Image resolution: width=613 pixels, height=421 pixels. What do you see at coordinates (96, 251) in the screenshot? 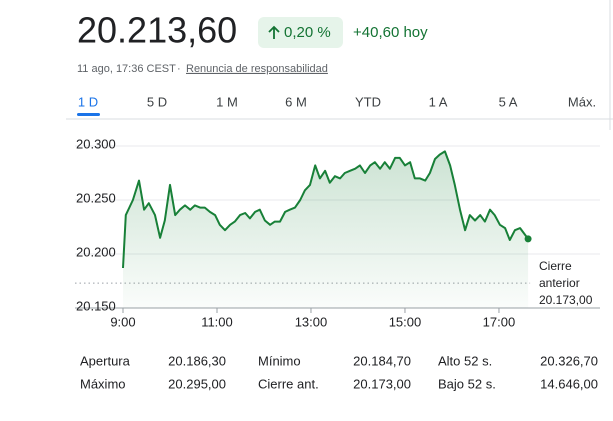
I see `y-tick-label: 20.200` at bounding box center [96, 251].